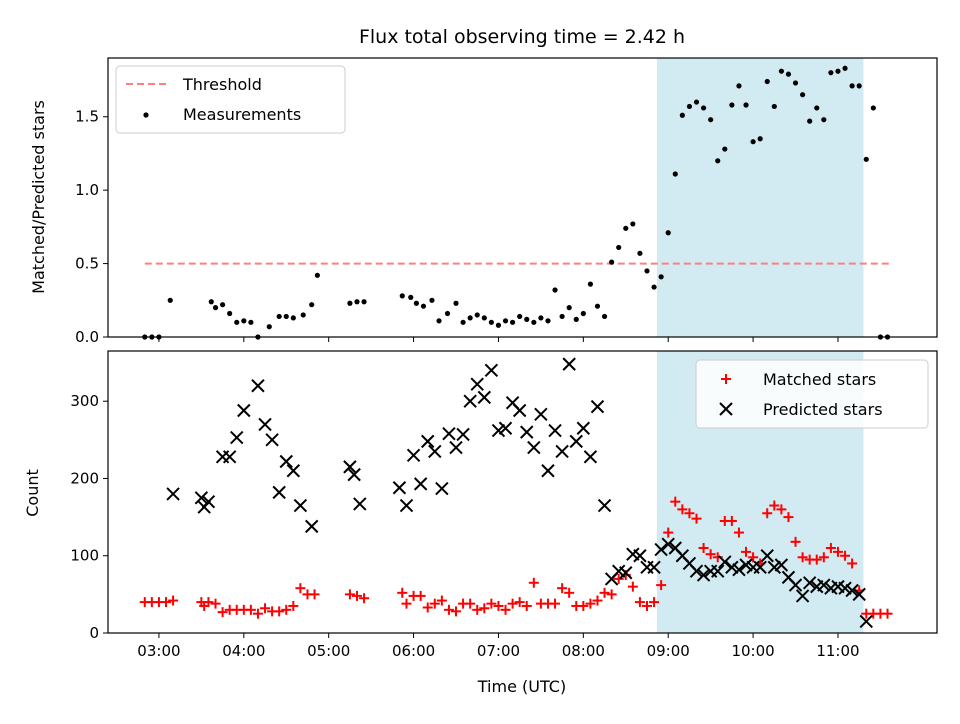 The image size is (960, 724). Describe the element at coordinates (522, 37) in the screenshot. I see `chart-title: Flux total observing time = 2.42 h` at that location.